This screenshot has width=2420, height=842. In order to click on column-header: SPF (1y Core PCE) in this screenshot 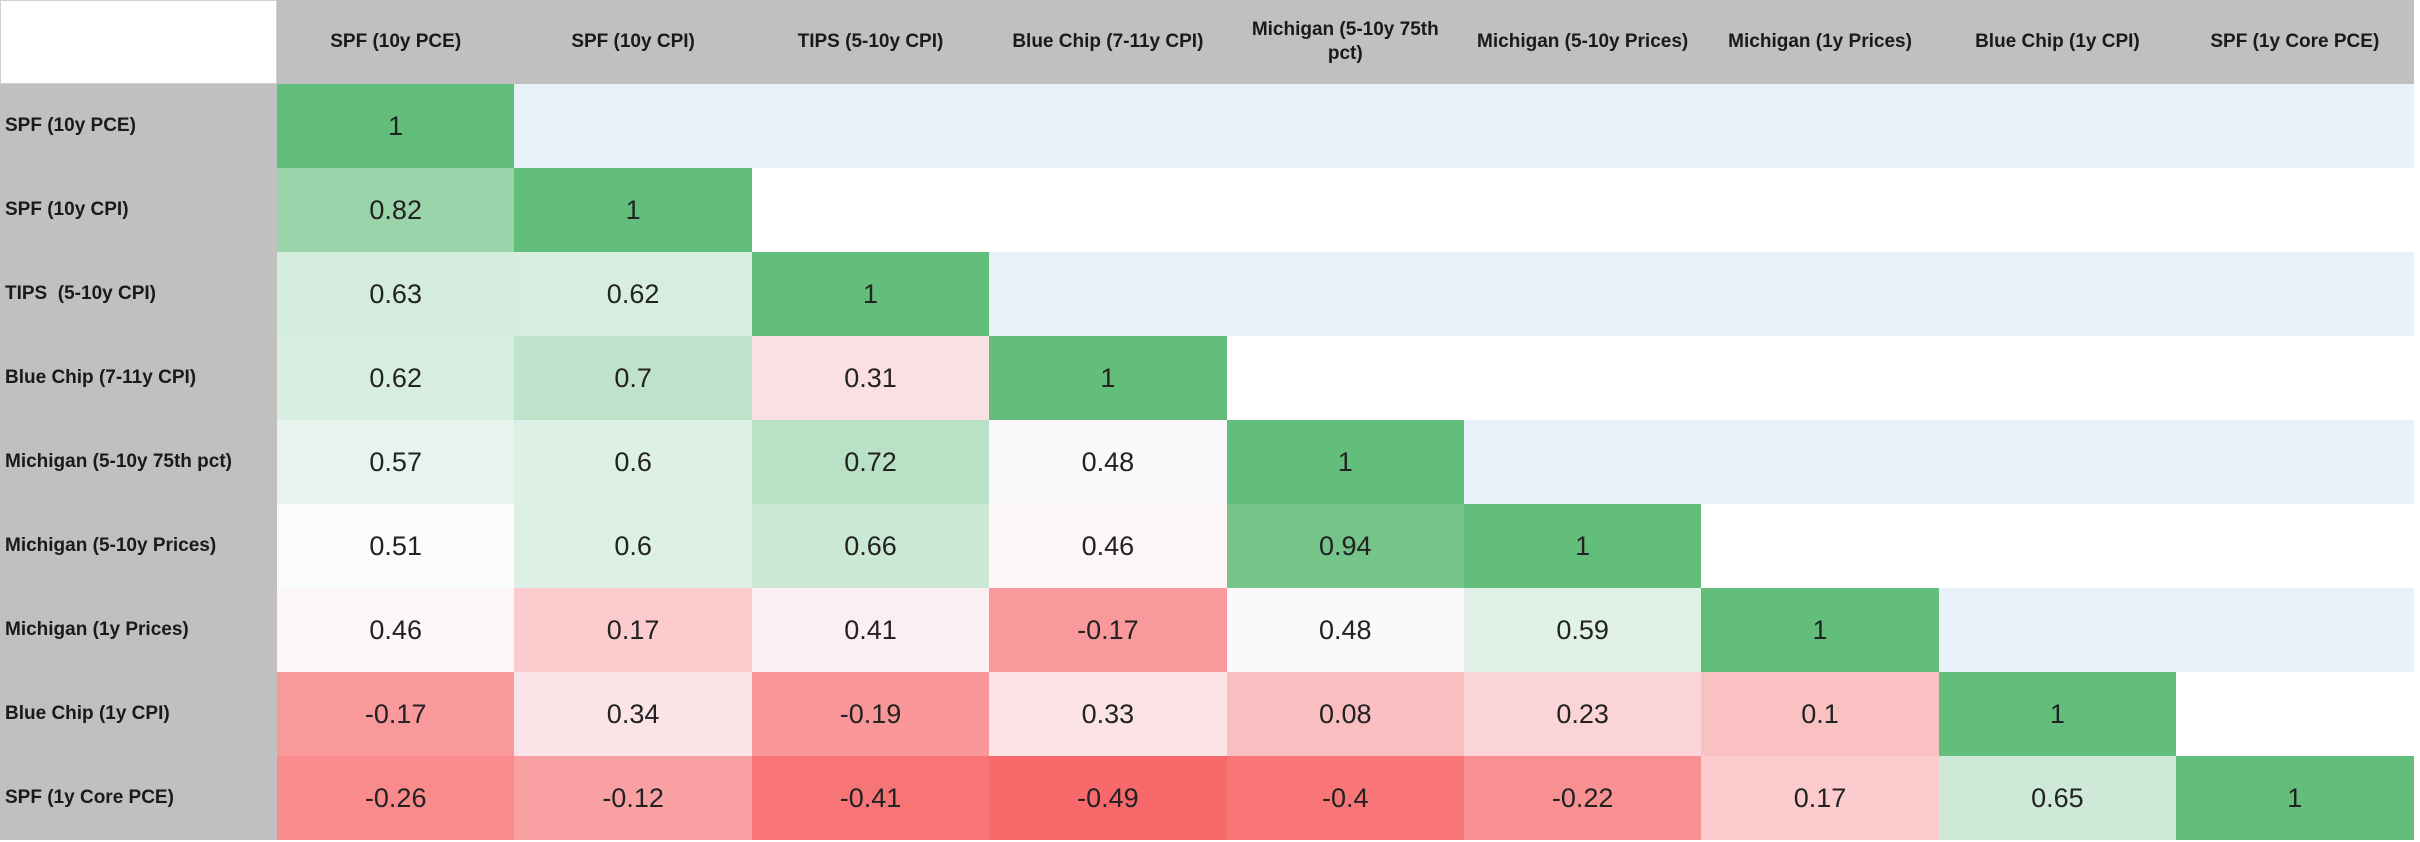, I will do `click(2295, 42)`.